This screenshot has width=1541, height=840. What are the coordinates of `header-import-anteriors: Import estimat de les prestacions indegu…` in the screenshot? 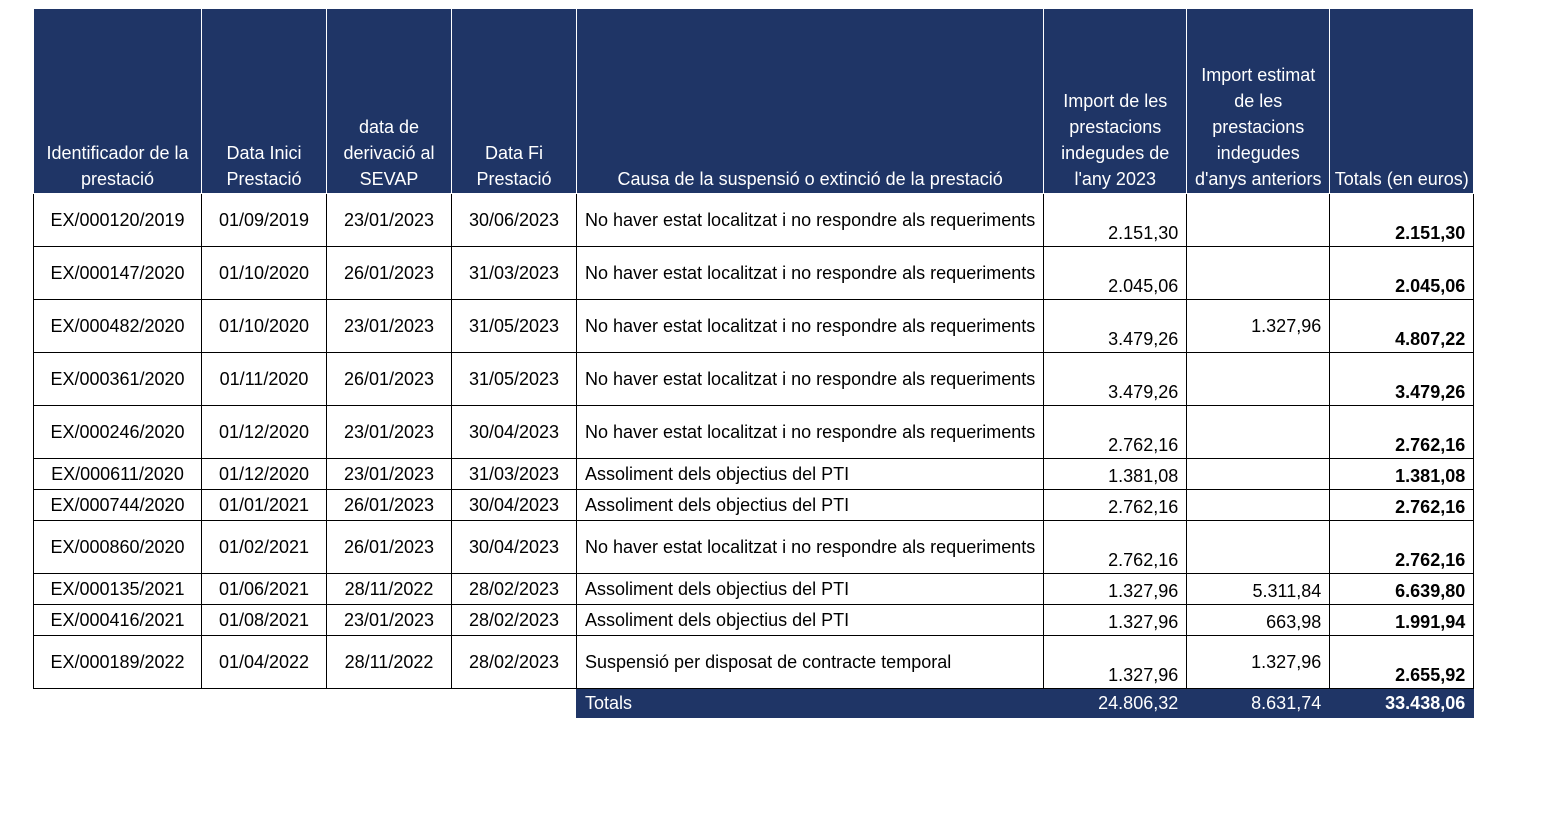 It's located at (1258, 101).